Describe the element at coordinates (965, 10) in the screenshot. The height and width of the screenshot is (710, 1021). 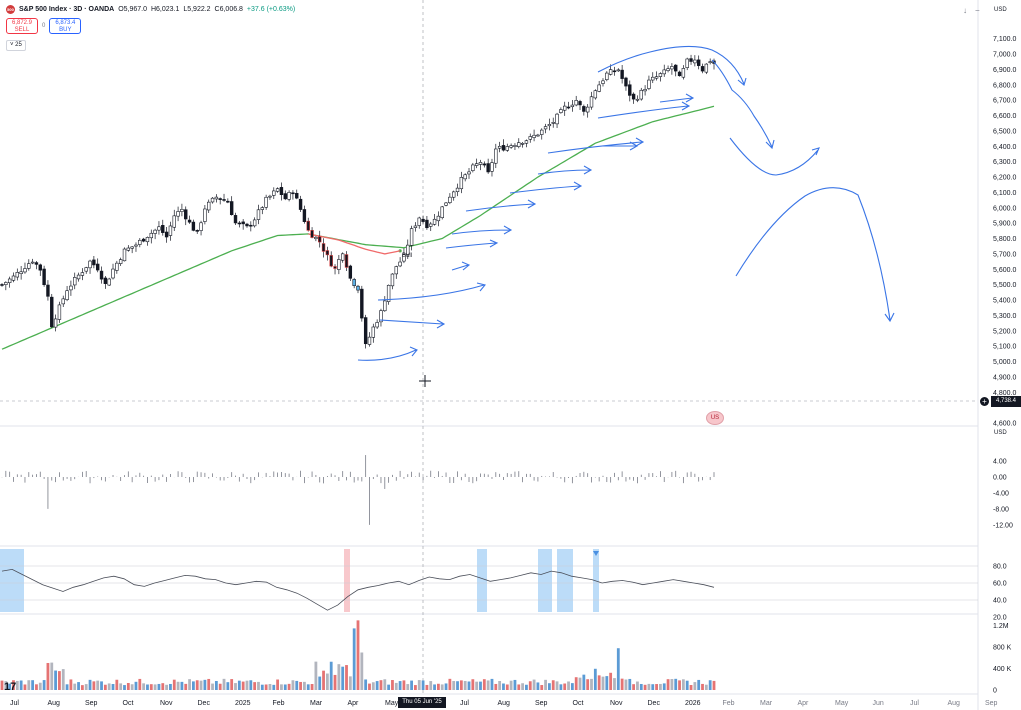
I see `download-icon: ↓` at that location.